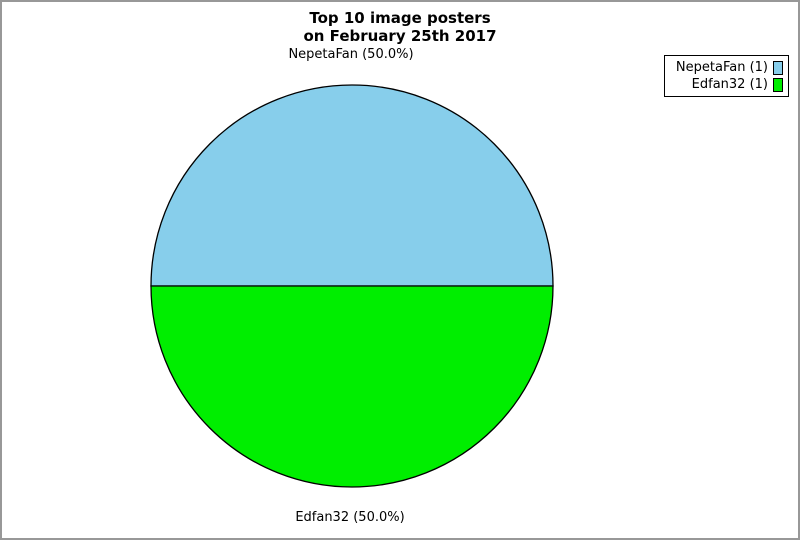  I want to click on slice-callout-edfan32: Edfan32 (50.0%), so click(350, 517).